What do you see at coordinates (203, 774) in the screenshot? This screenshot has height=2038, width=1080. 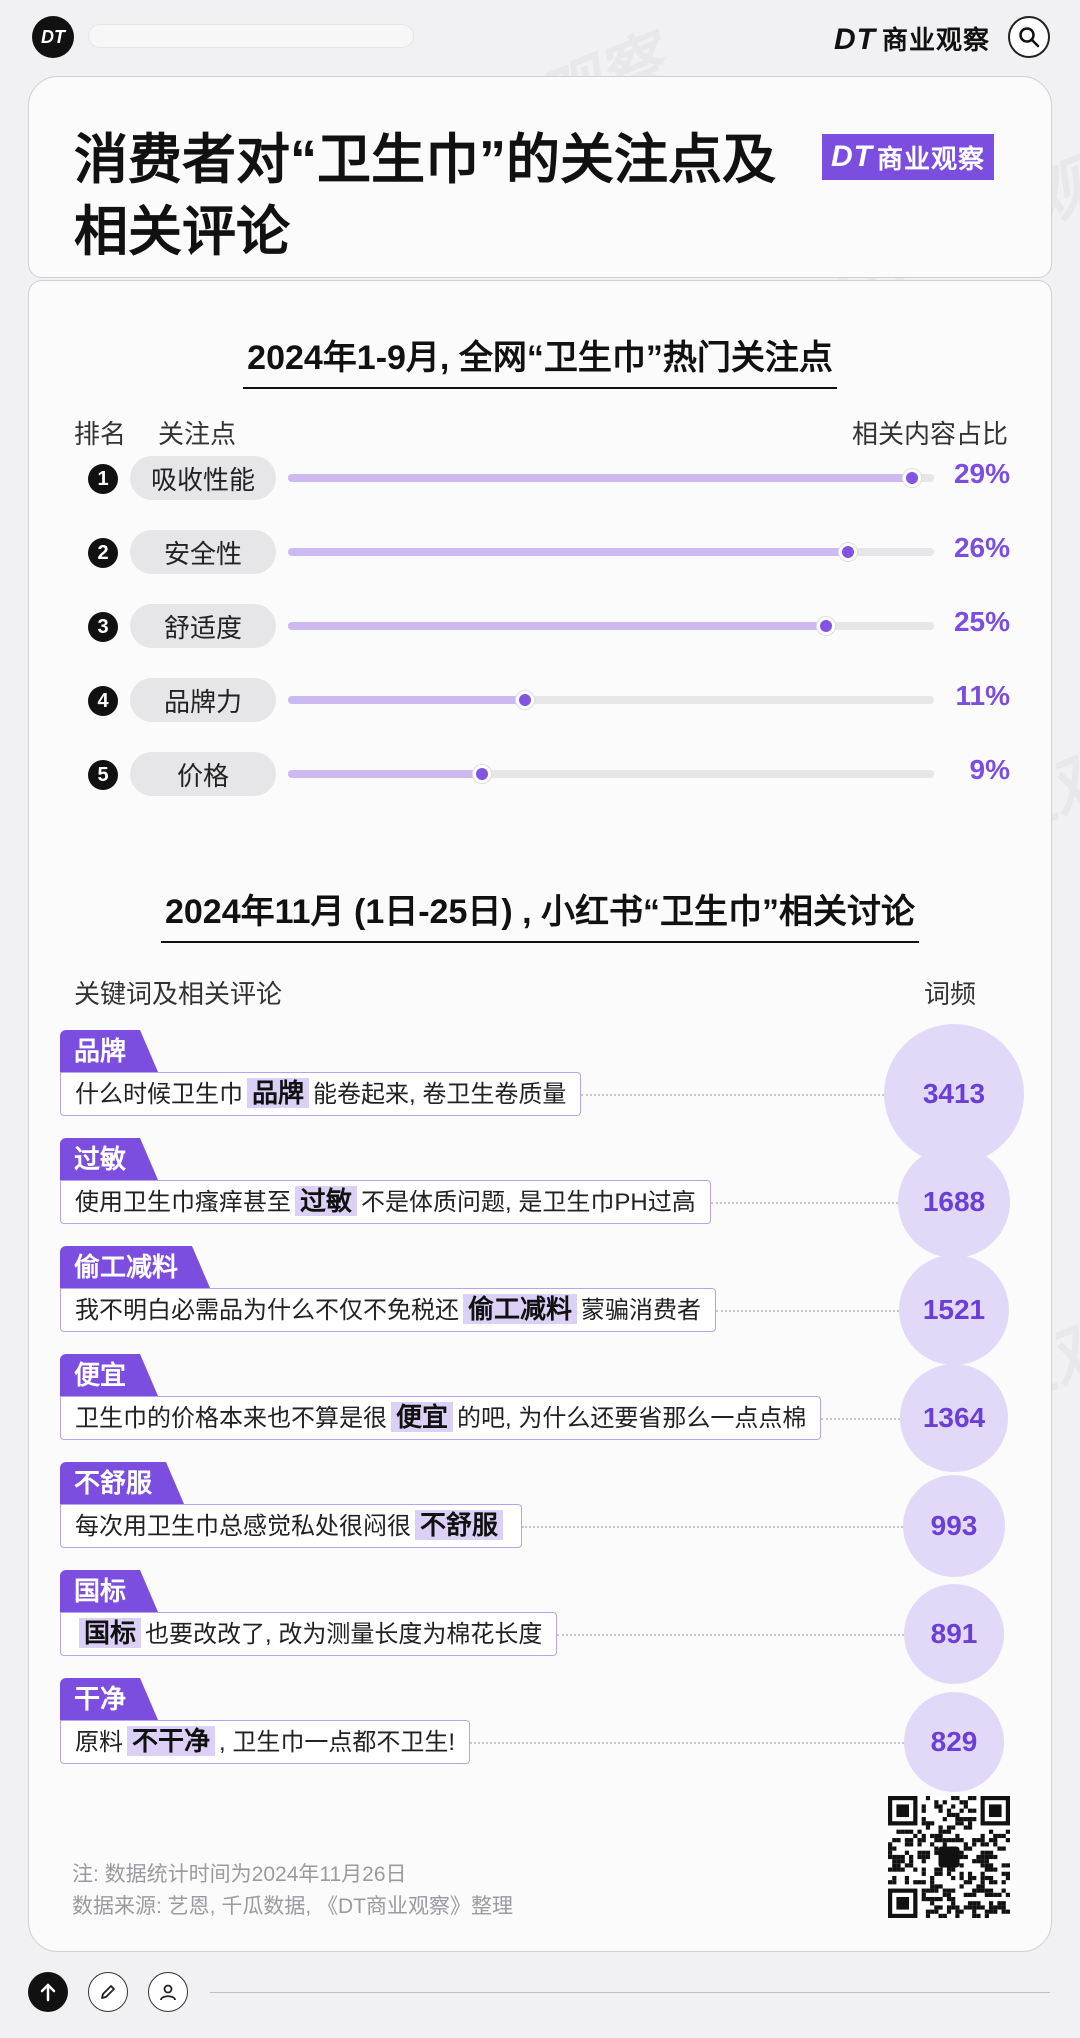 I see `rank-category: 价格` at bounding box center [203, 774].